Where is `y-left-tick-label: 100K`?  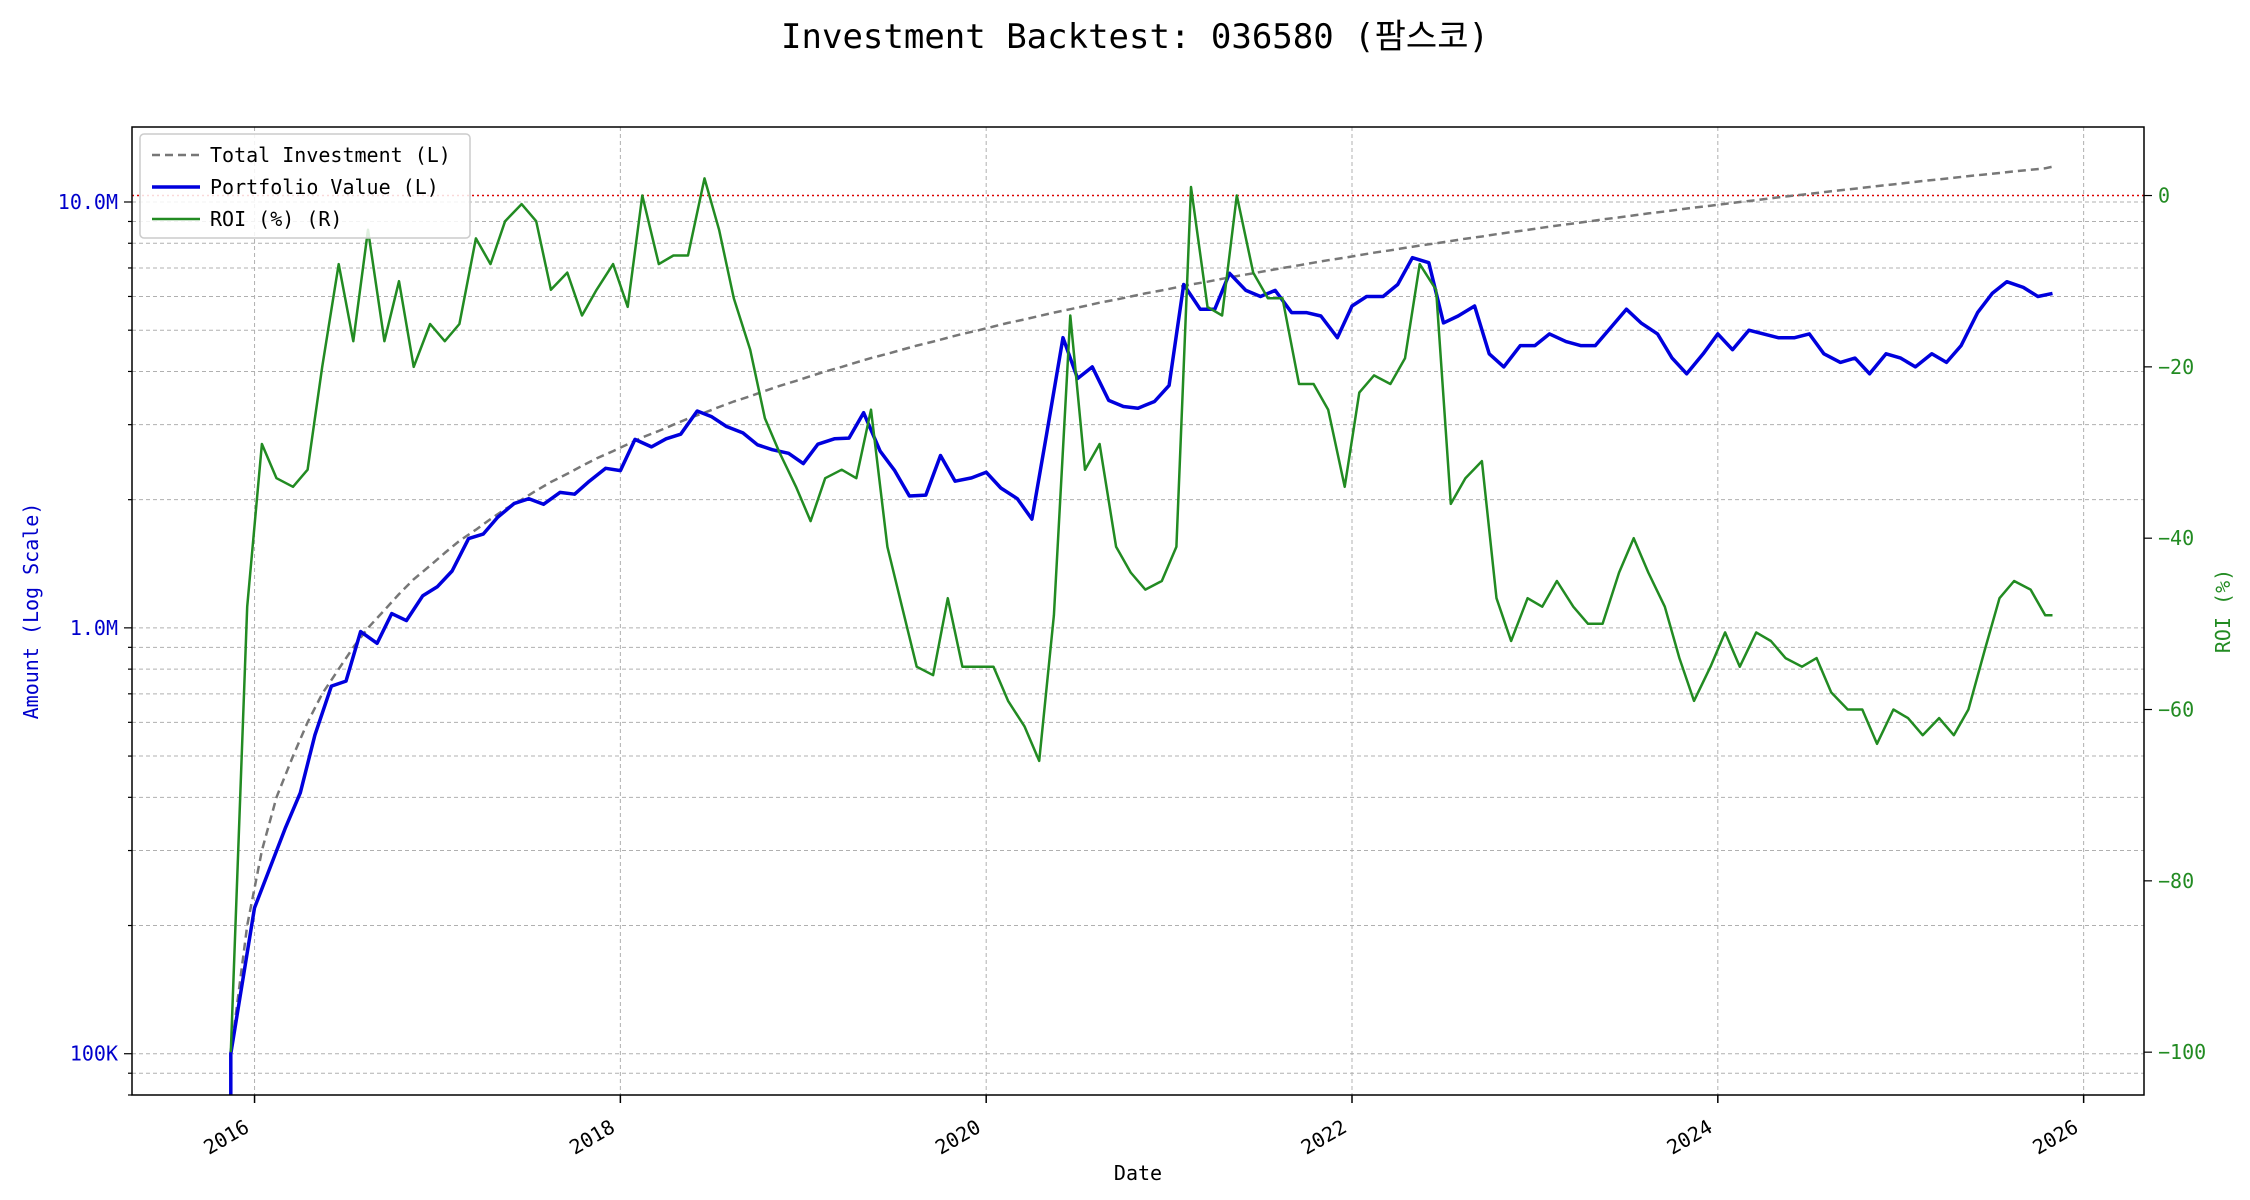
y-left-tick-label: 100K is located at coordinates (94, 1054).